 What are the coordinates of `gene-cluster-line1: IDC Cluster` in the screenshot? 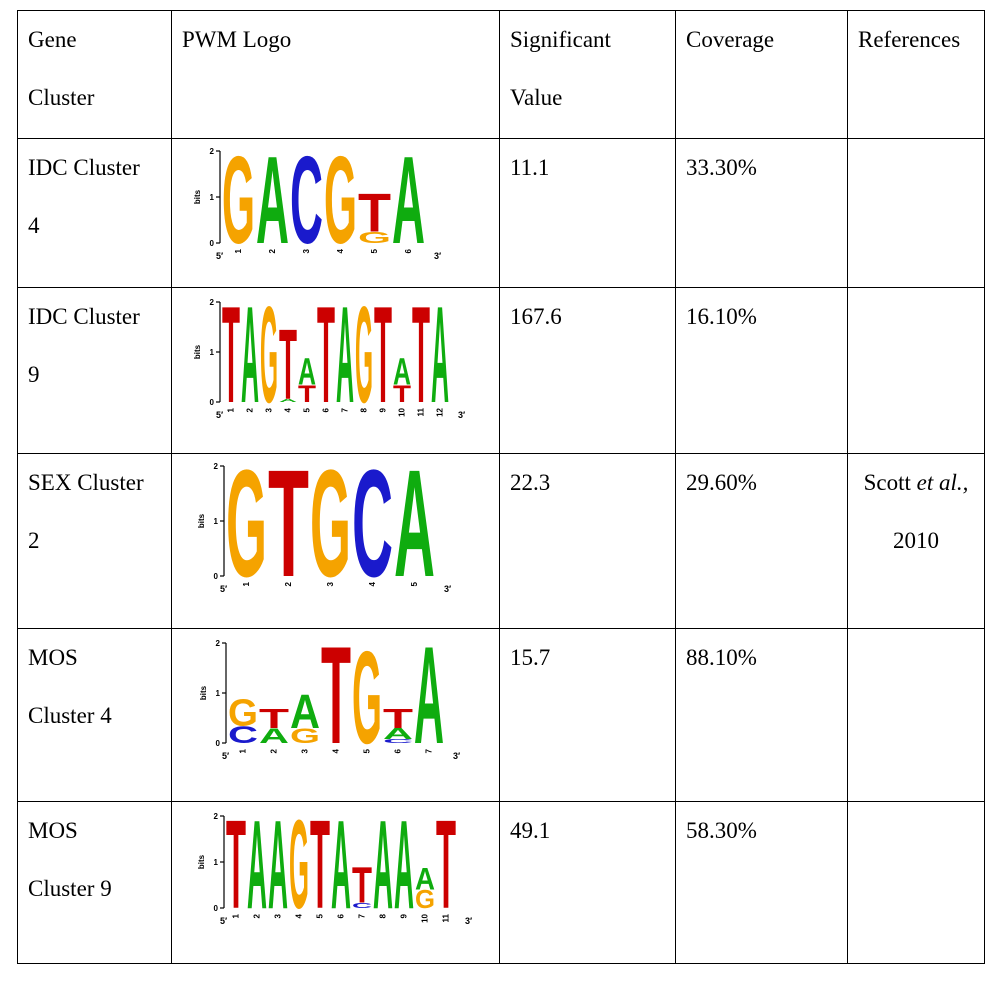 It's located at (84, 316).